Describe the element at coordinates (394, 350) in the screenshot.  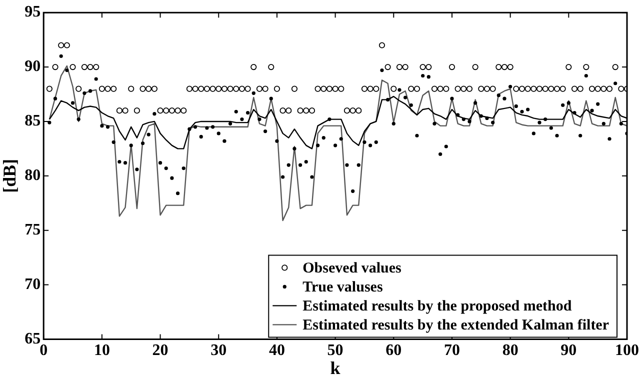
I see `x-tick-label: 60` at that location.